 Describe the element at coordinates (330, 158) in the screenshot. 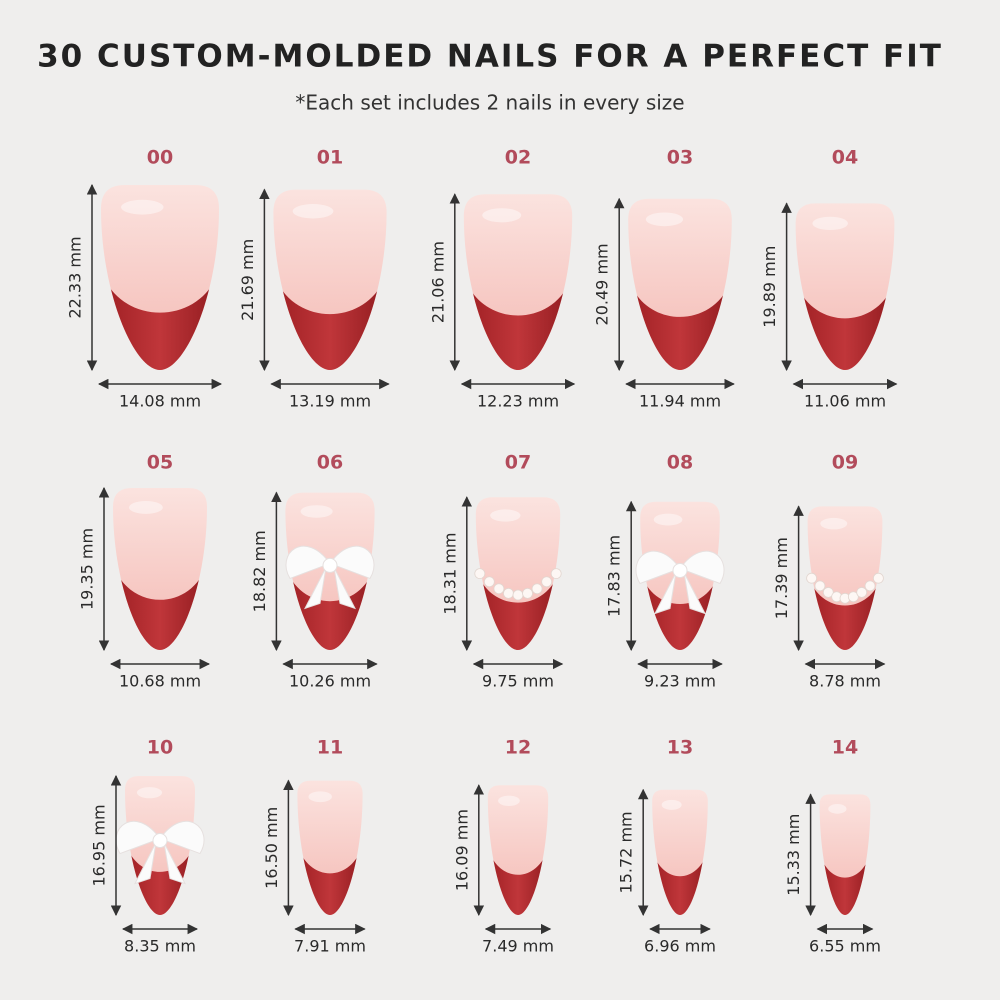

I see `size-label: 01` at that location.